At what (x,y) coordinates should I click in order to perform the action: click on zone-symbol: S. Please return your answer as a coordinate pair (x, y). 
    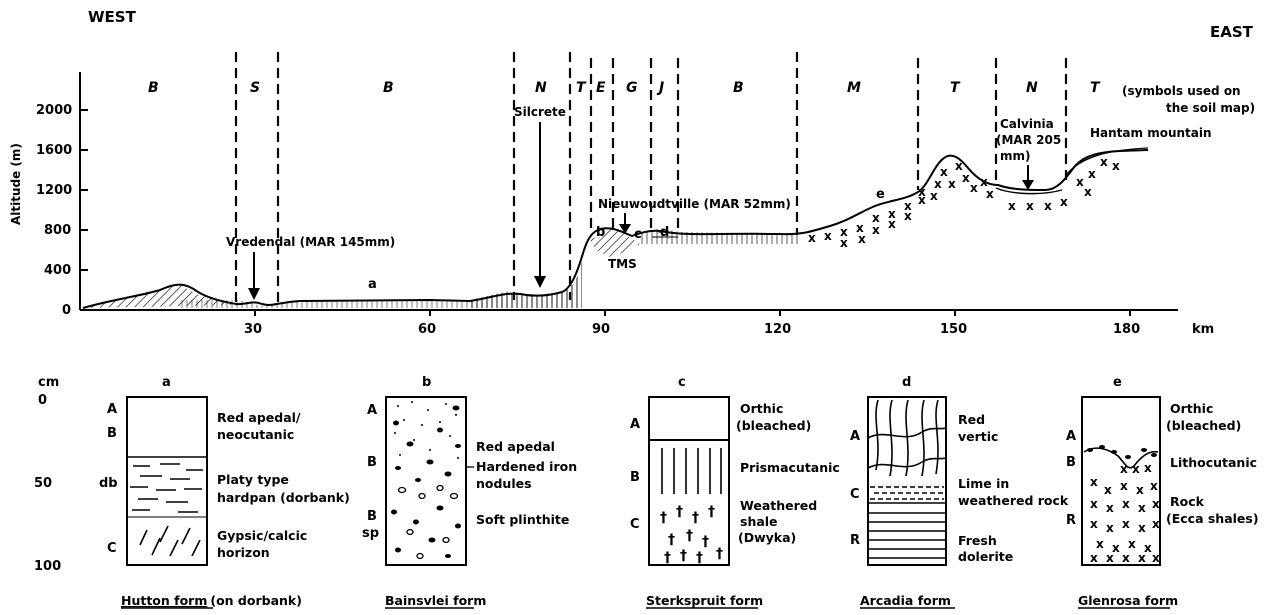
    Looking at the image, I should click on (255, 88).